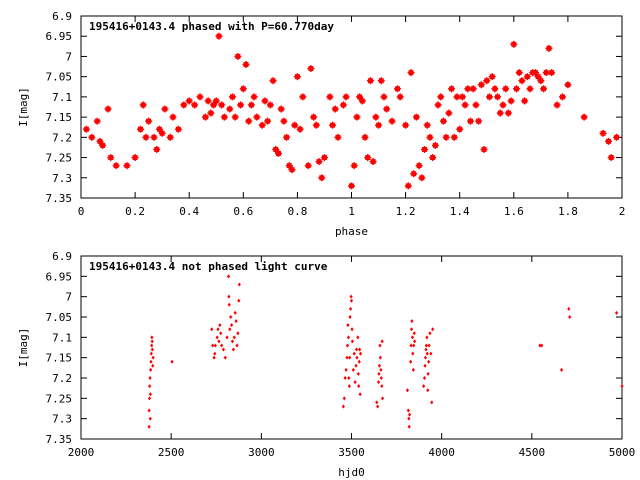  Describe the element at coordinates (59, 398) in the screenshot. I see `unphased-y-tick-label: 7.25` at that location.